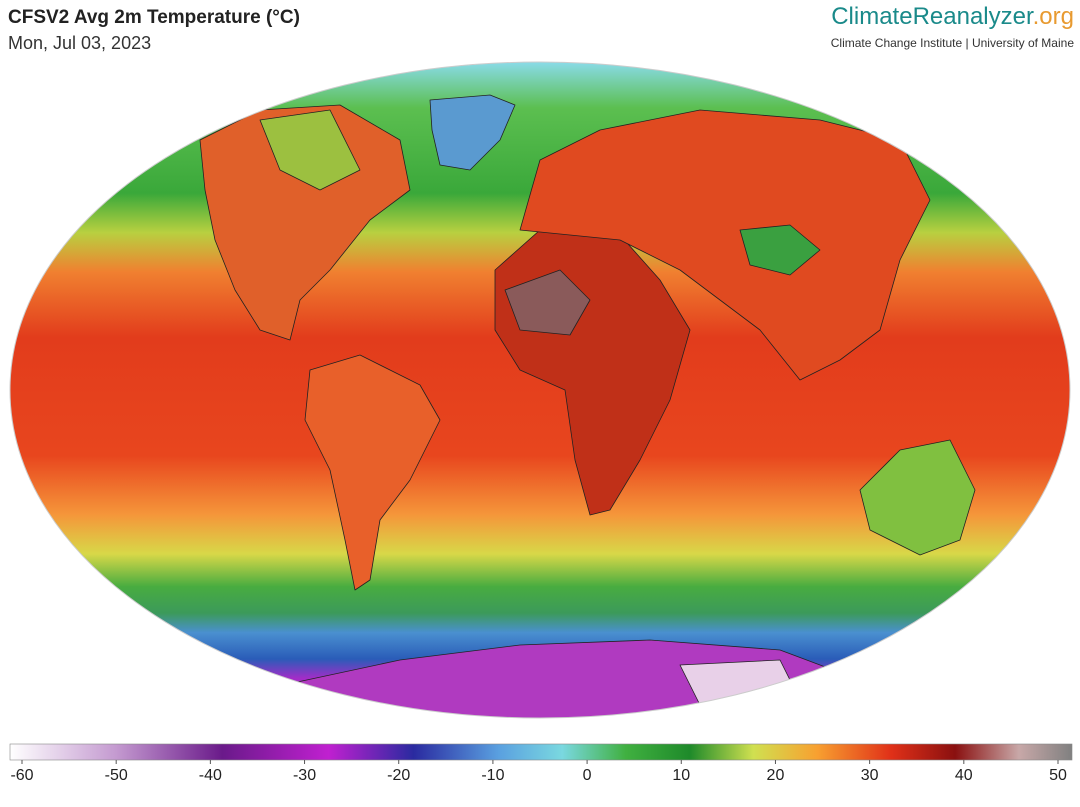 The width and height of the screenshot is (1080, 807). Describe the element at coordinates (587, 775) in the screenshot. I see `tick-label: 0` at that location.